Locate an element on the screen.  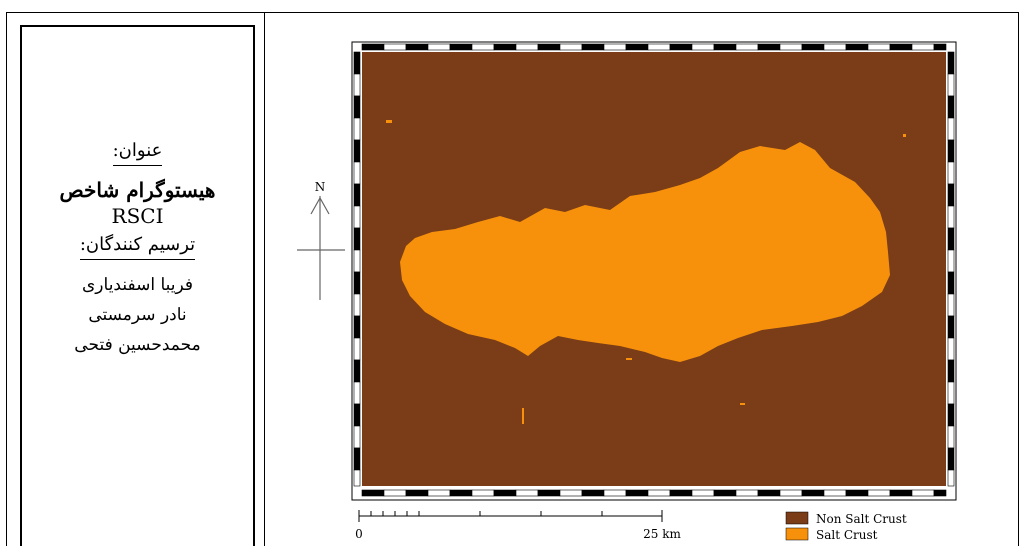
scale-start-label: 0 is located at coordinates (359, 534).